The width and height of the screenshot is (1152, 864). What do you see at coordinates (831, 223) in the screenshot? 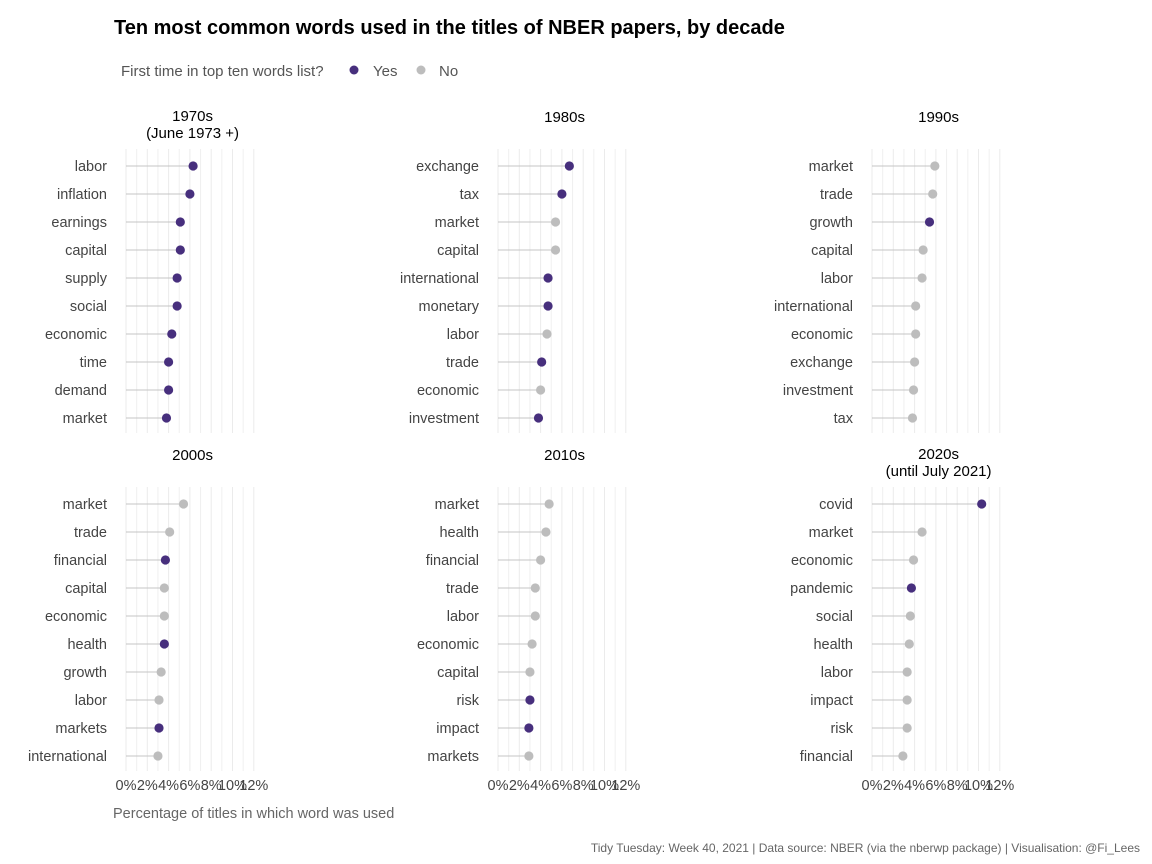
I see `category-label: growth` at bounding box center [831, 223].